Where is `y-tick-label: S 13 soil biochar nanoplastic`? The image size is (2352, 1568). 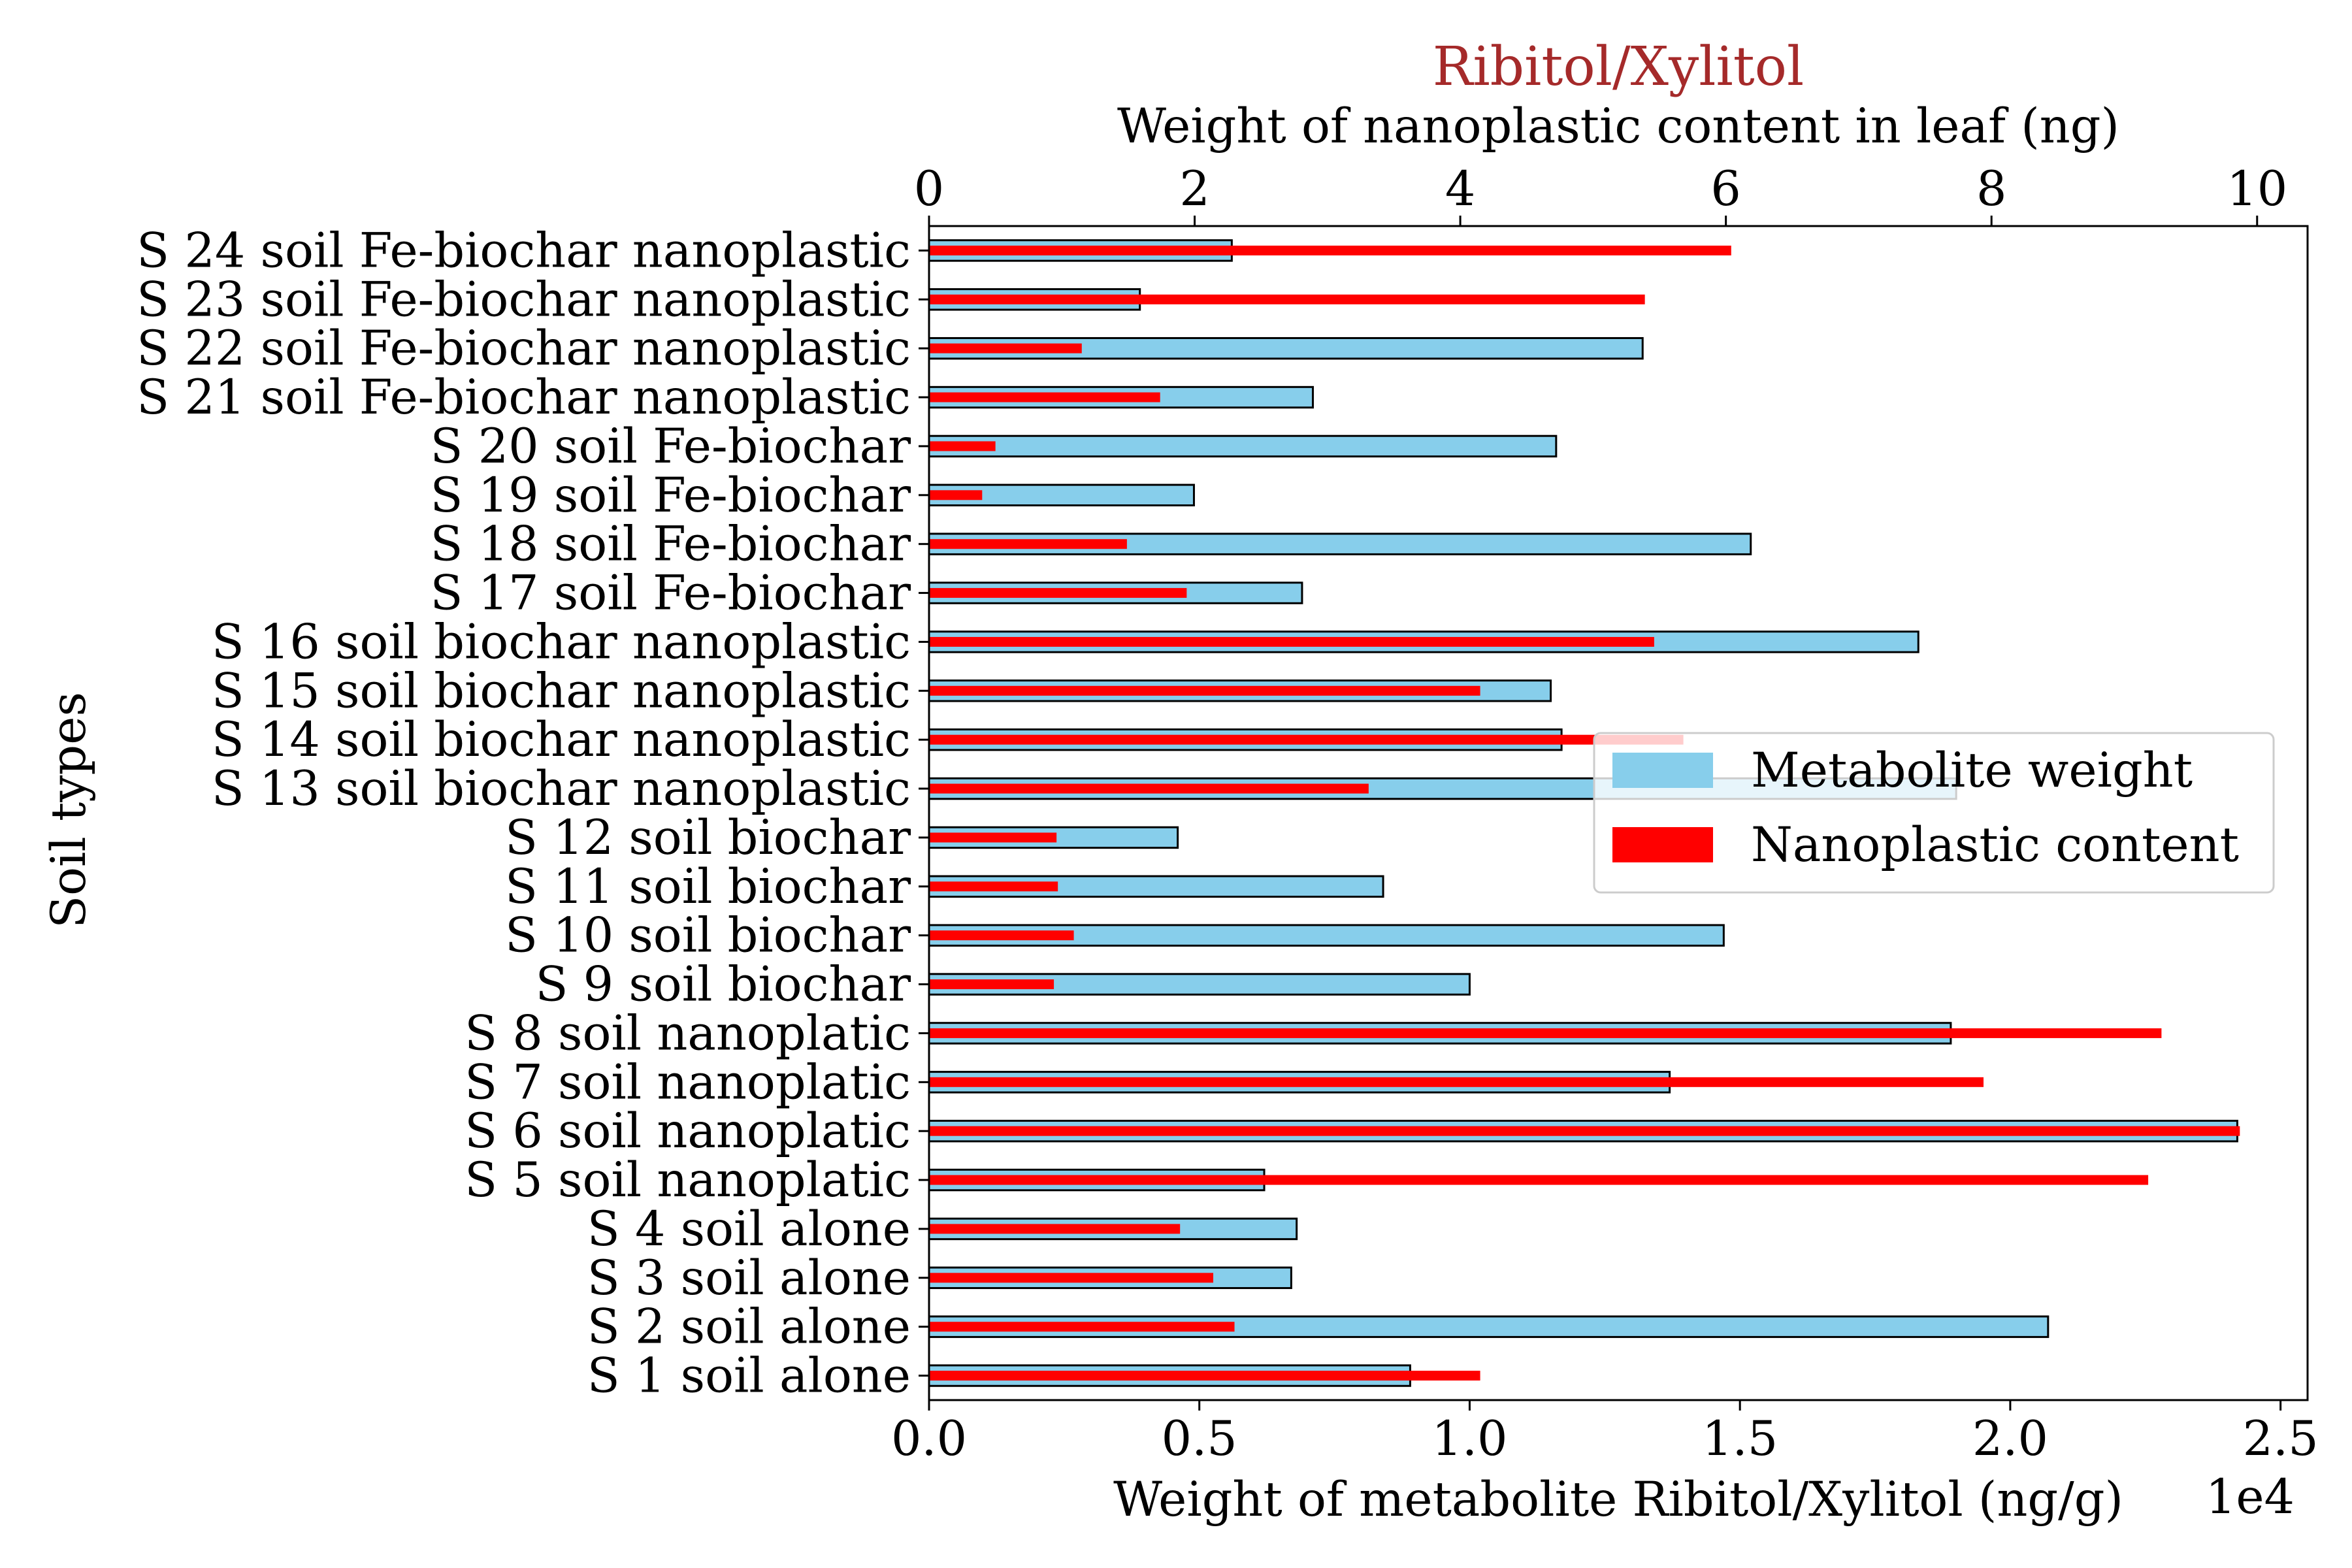
y-tick-label: S 13 soil biochar nanoplastic is located at coordinates (561, 789).